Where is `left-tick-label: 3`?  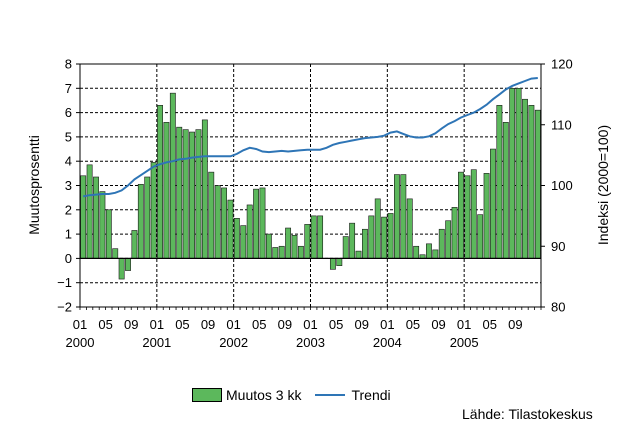
left-tick-label: 3 is located at coordinates (68, 185).